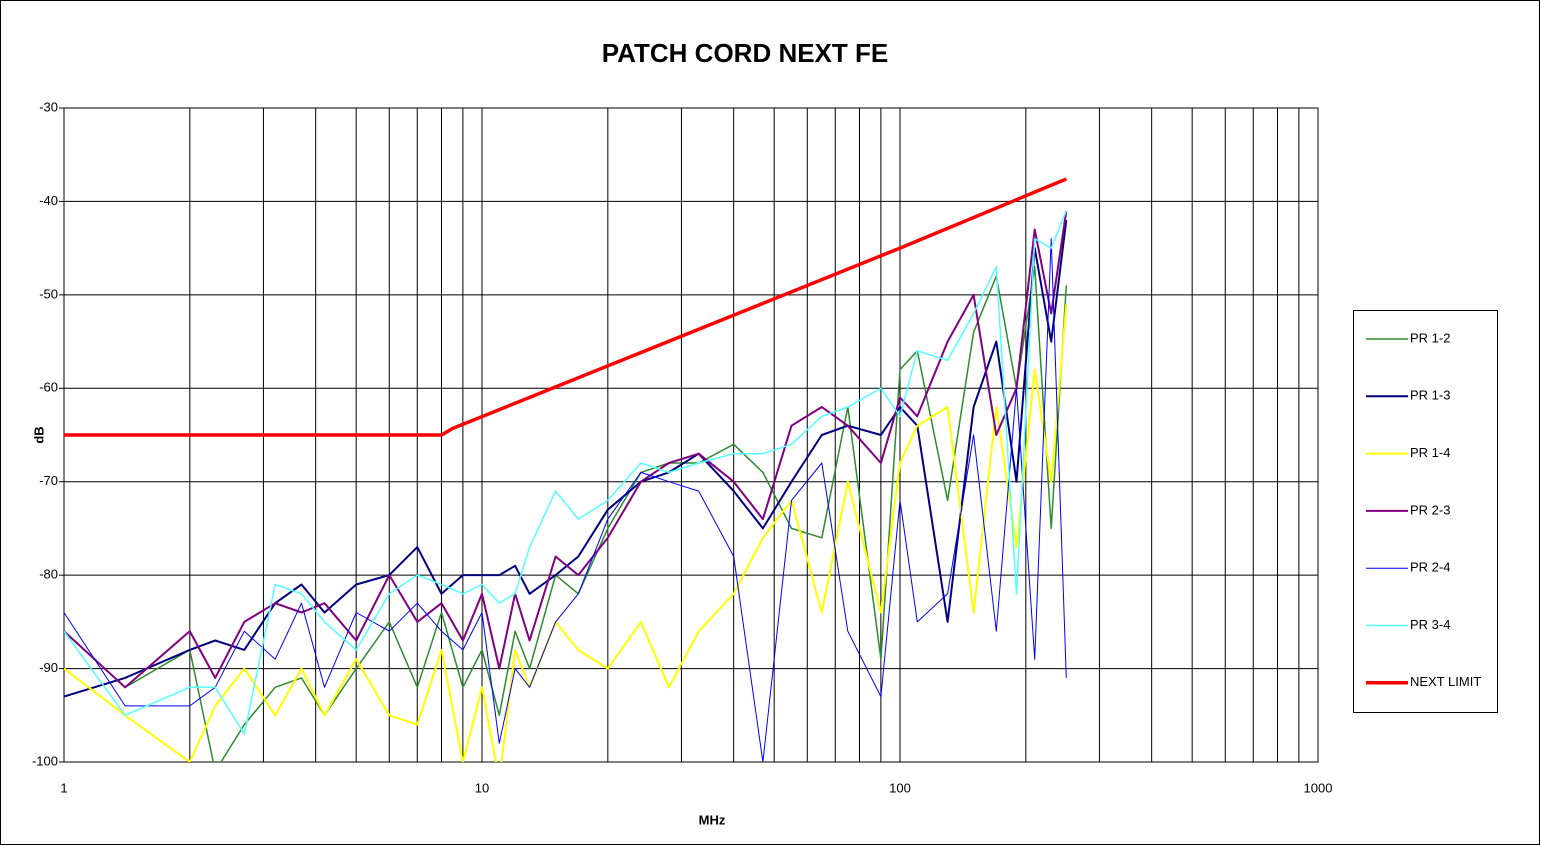 This screenshot has height=846, width=1541. I want to click on chart-title: PATCH CORD NEXT FE, so click(745, 53).